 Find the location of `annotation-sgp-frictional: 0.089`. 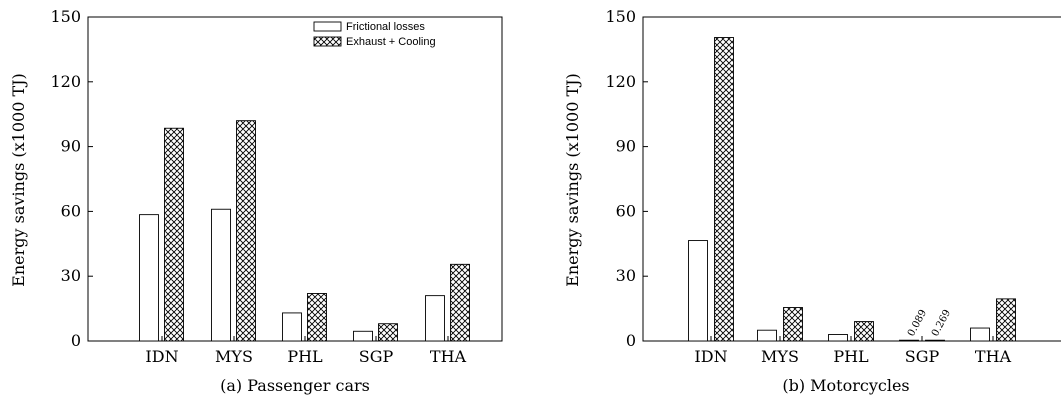

annotation-sgp-frictional: 0.089 is located at coordinates (917, 323).